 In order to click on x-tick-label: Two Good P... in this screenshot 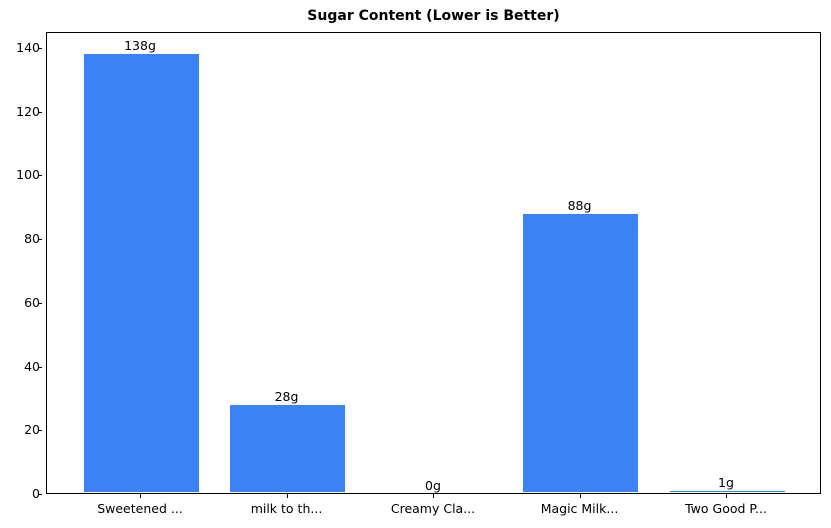, I will do `click(726, 508)`.